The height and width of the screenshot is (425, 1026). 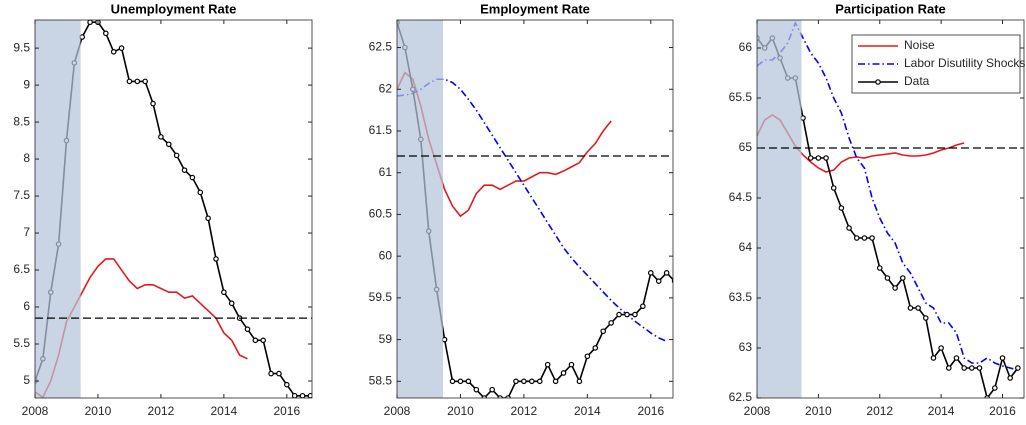 What do you see at coordinates (21, 343) in the screenshot?
I see `y-tick-label: 5.5` at bounding box center [21, 343].